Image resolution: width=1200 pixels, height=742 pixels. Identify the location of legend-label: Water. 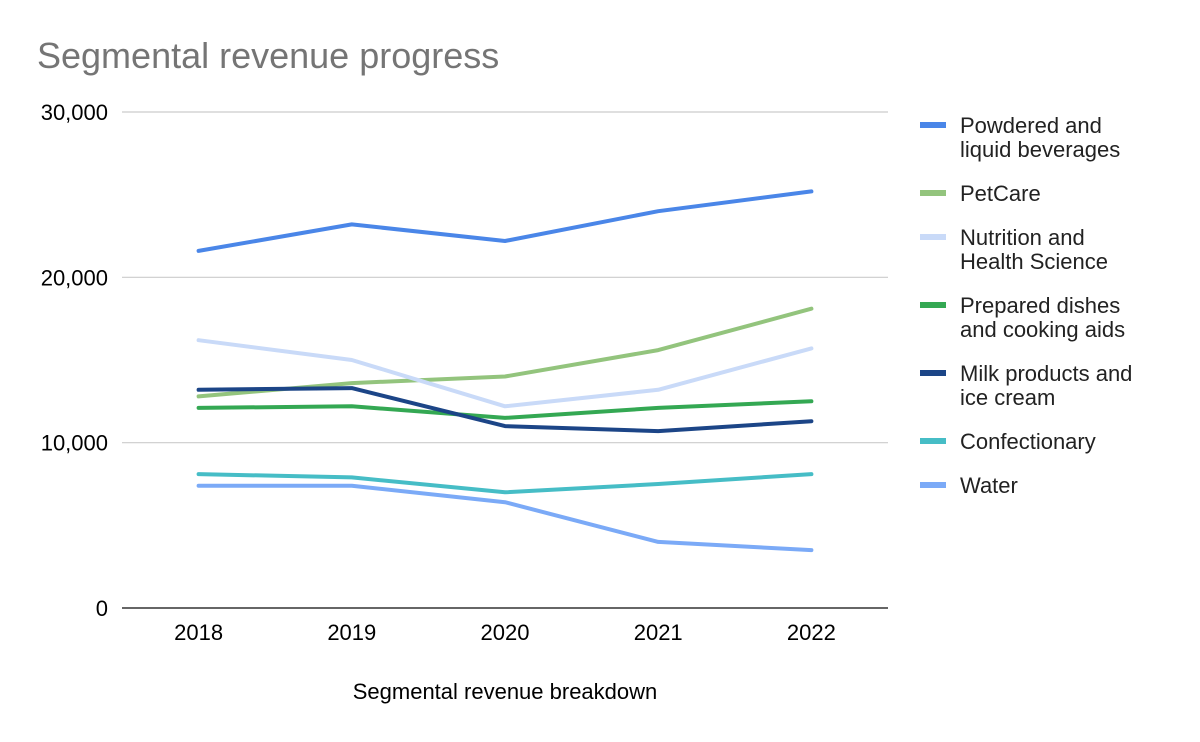
(989, 485).